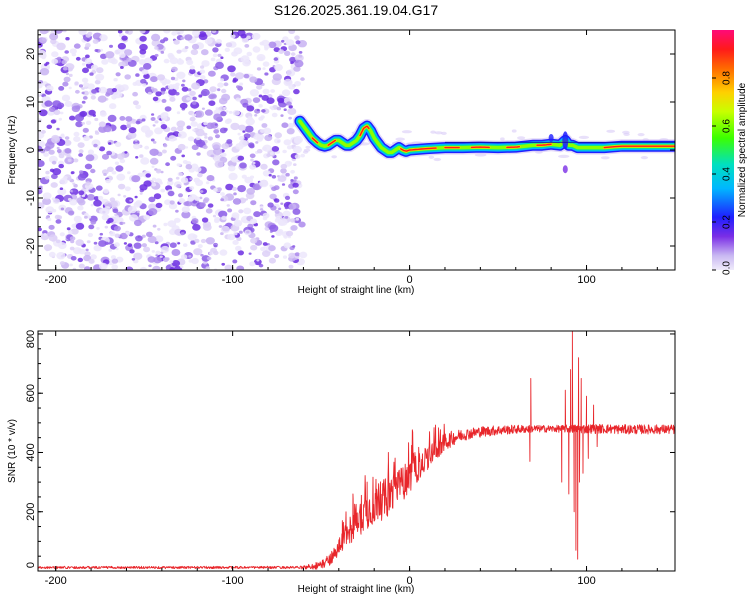 The width and height of the screenshot is (750, 600). What do you see at coordinates (233, 280) in the screenshot?
I see `x-tick-label: -100` at bounding box center [233, 280].